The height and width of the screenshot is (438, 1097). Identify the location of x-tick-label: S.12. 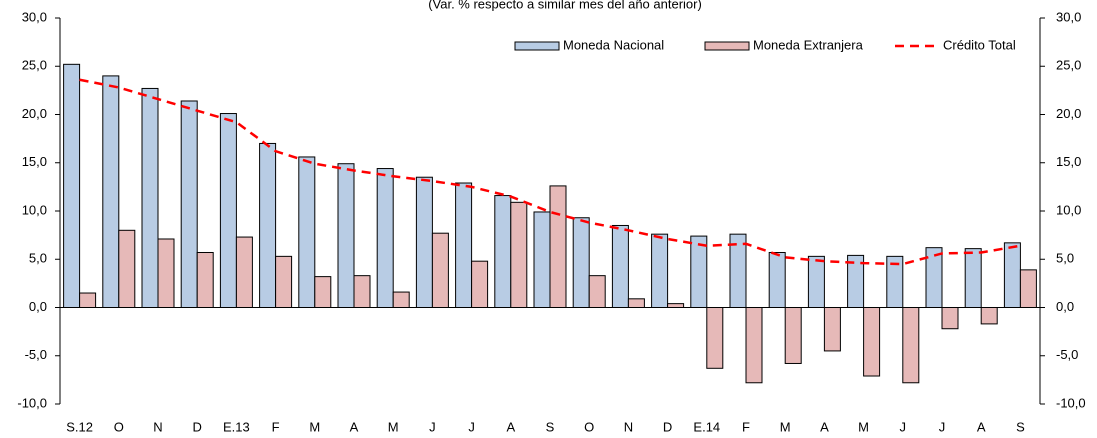
(79, 426).